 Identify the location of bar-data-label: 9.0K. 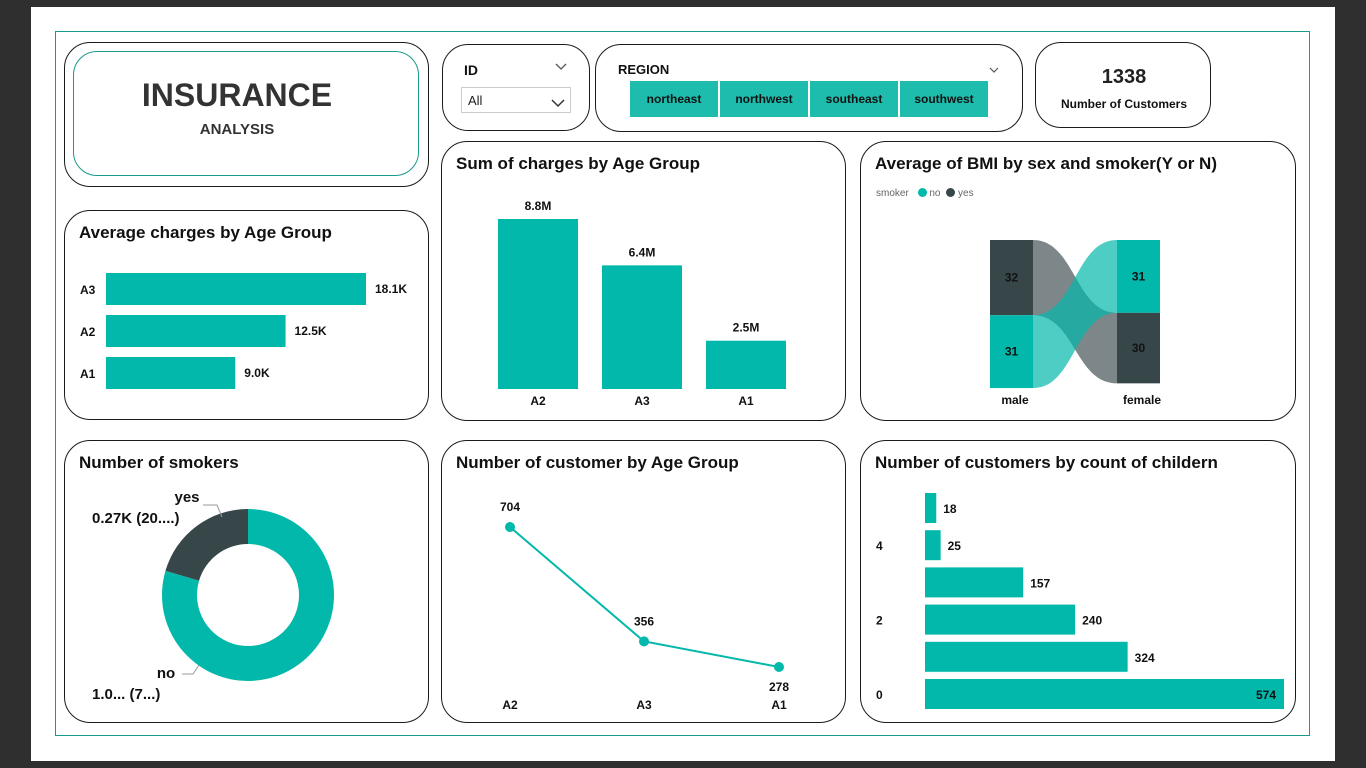
(257, 373).